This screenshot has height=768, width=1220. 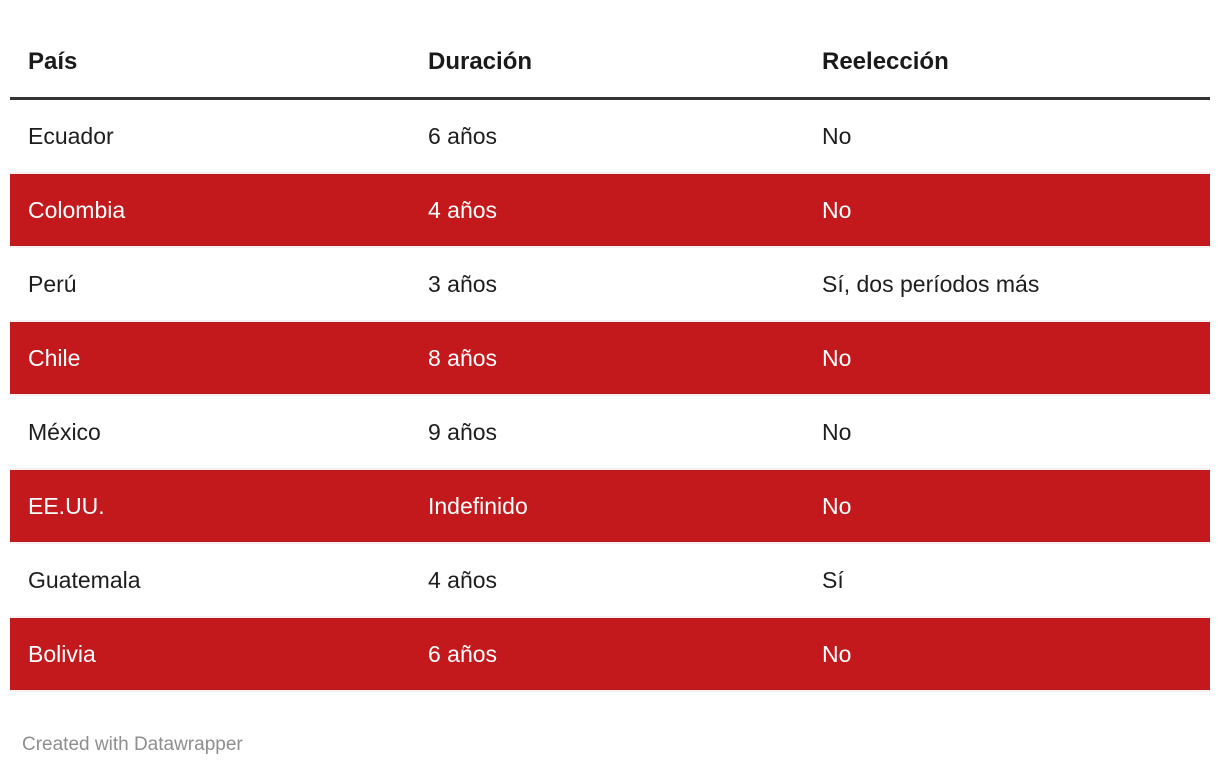 I want to click on table-row: México 9 años No, so click(x=610, y=432).